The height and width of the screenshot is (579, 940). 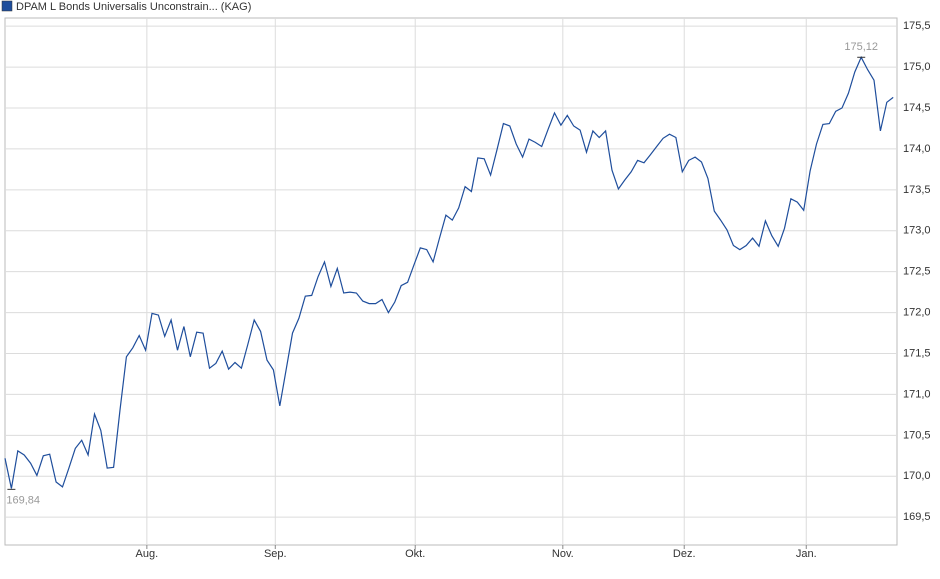 I want to click on y-tick-label: 173,5, so click(x=917, y=190).